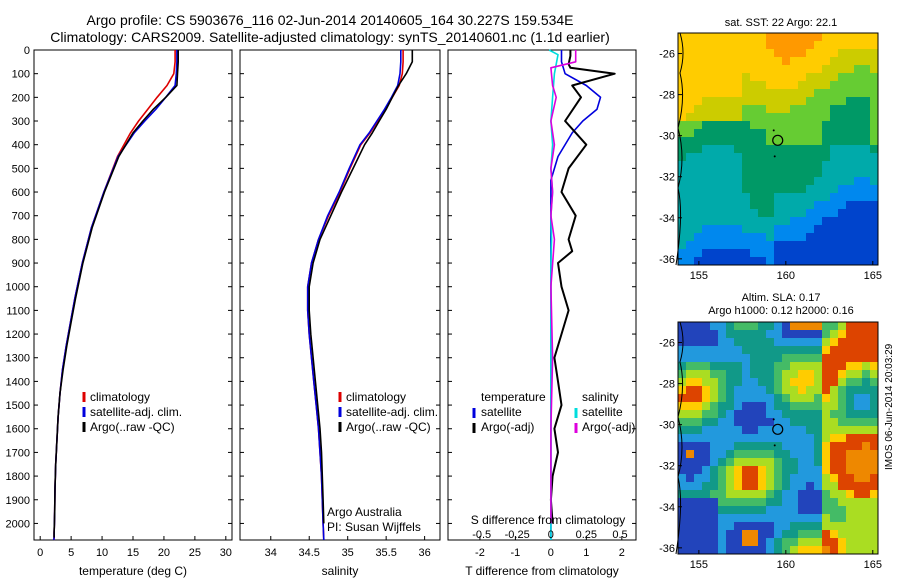  Describe the element at coordinates (600, 397) in the screenshot. I see `legend-title-salinity: salinity` at that location.